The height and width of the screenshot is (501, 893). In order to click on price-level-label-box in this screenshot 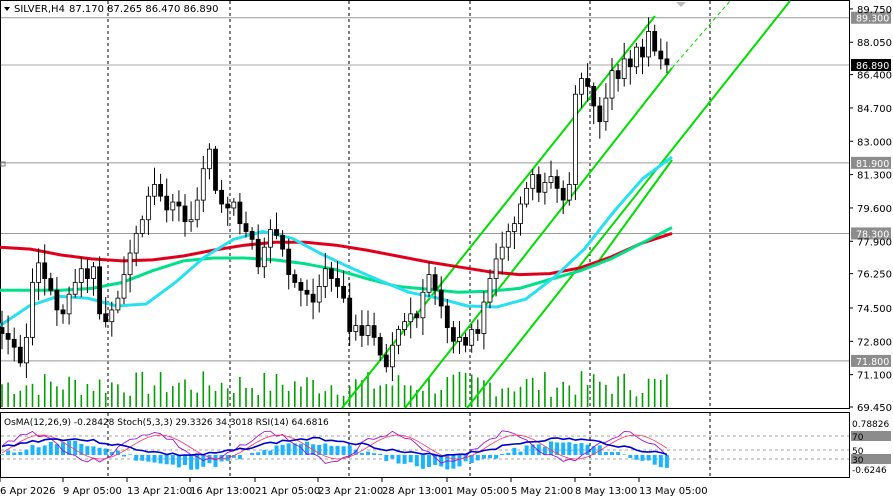, I will do `click(871, 233)`.